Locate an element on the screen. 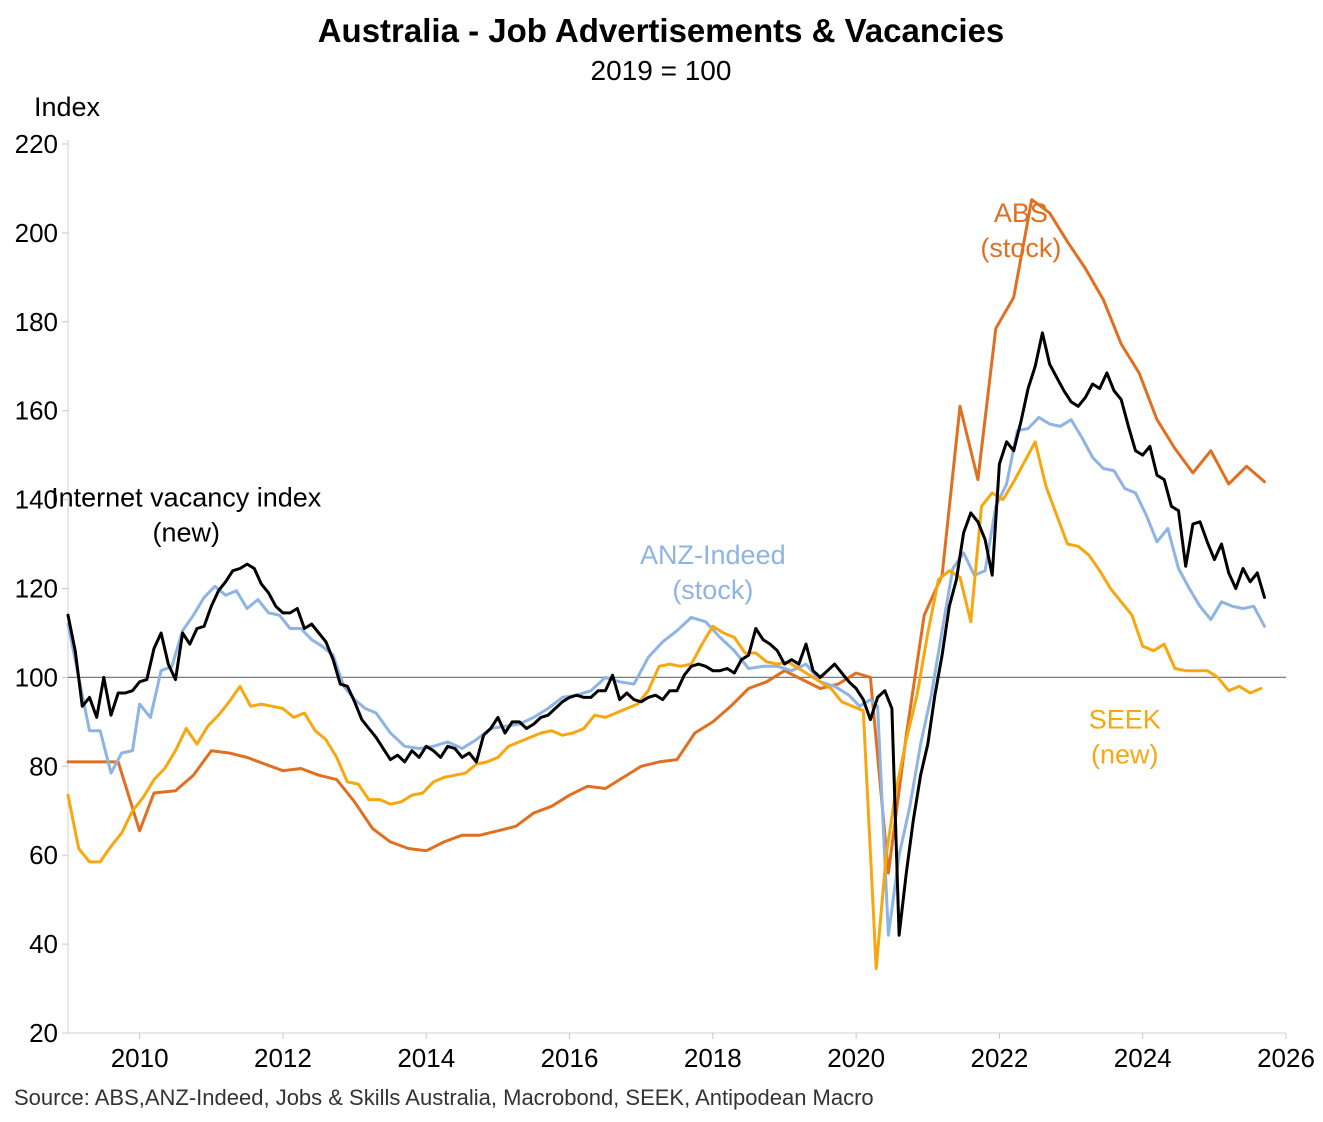 The image size is (1323, 1122). x-tick-label: 2018 is located at coordinates (713, 1058).